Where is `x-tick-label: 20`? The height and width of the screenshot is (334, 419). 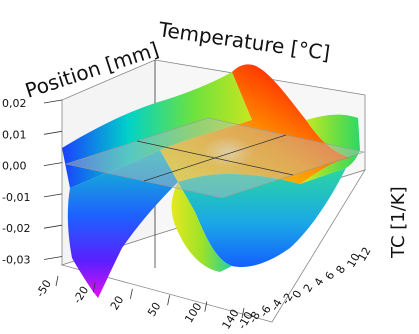
x-tick-label: 20 is located at coordinates (117, 303).